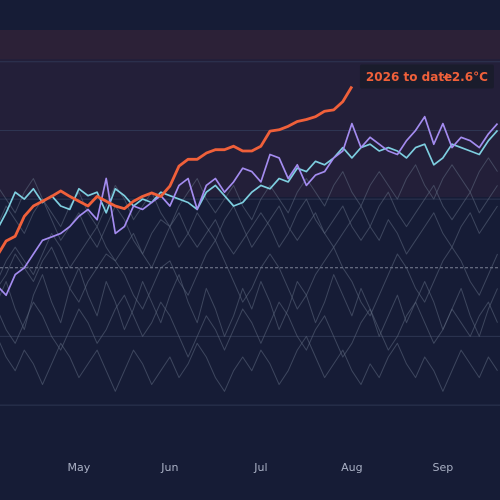  What do you see at coordinates (260, 467) in the screenshot?
I see `x-tick-label: Jul` at bounding box center [260, 467].